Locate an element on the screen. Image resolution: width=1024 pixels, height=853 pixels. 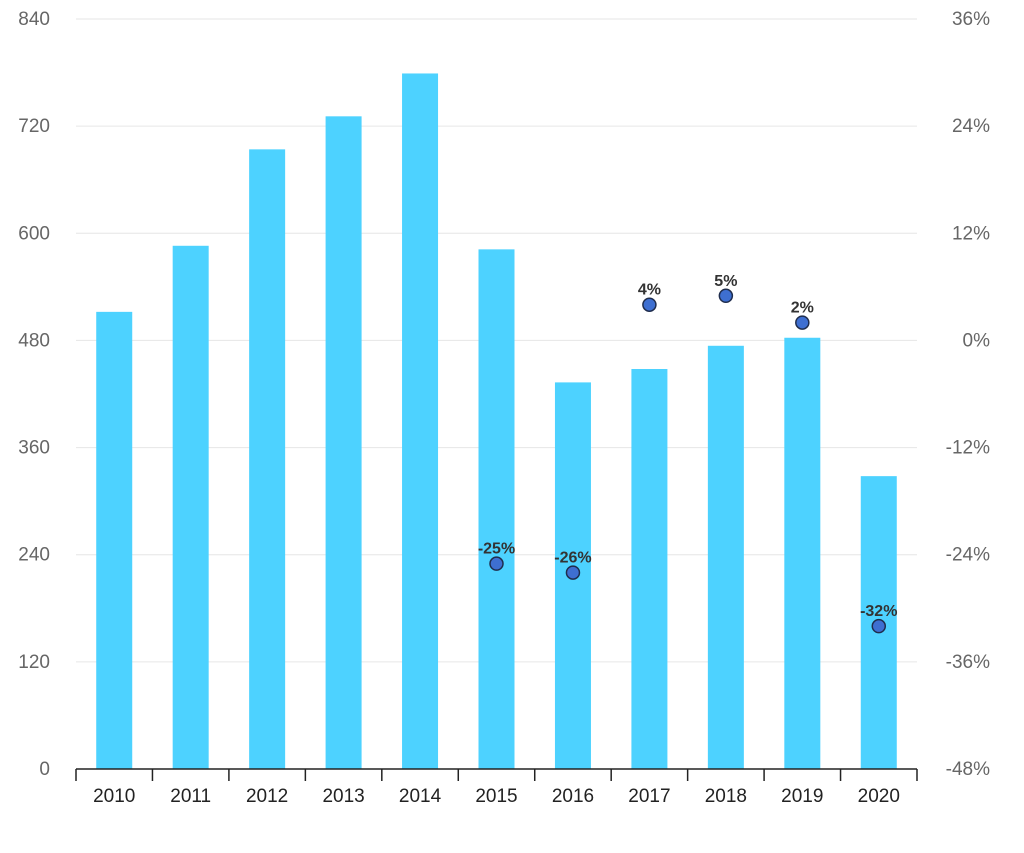
left-y-tick-label: 240 is located at coordinates (34, 555).